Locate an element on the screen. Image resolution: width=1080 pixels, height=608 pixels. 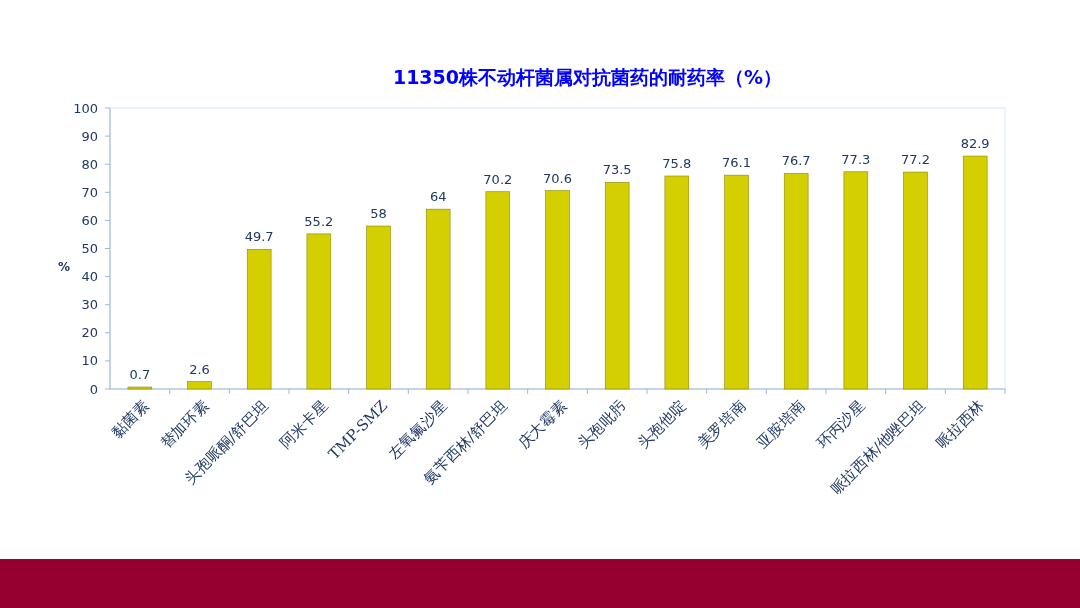
data-label: 77.2 is located at coordinates (915, 160).